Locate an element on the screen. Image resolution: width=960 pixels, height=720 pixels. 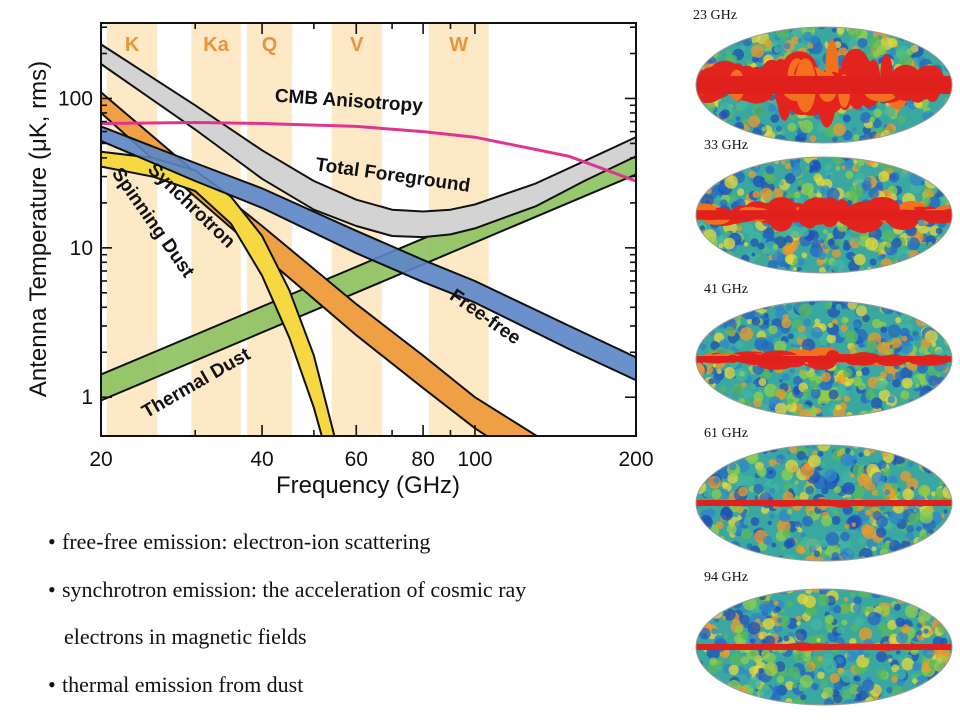
sky-map-label: 94 GHz is located at coordinates (726, 577).